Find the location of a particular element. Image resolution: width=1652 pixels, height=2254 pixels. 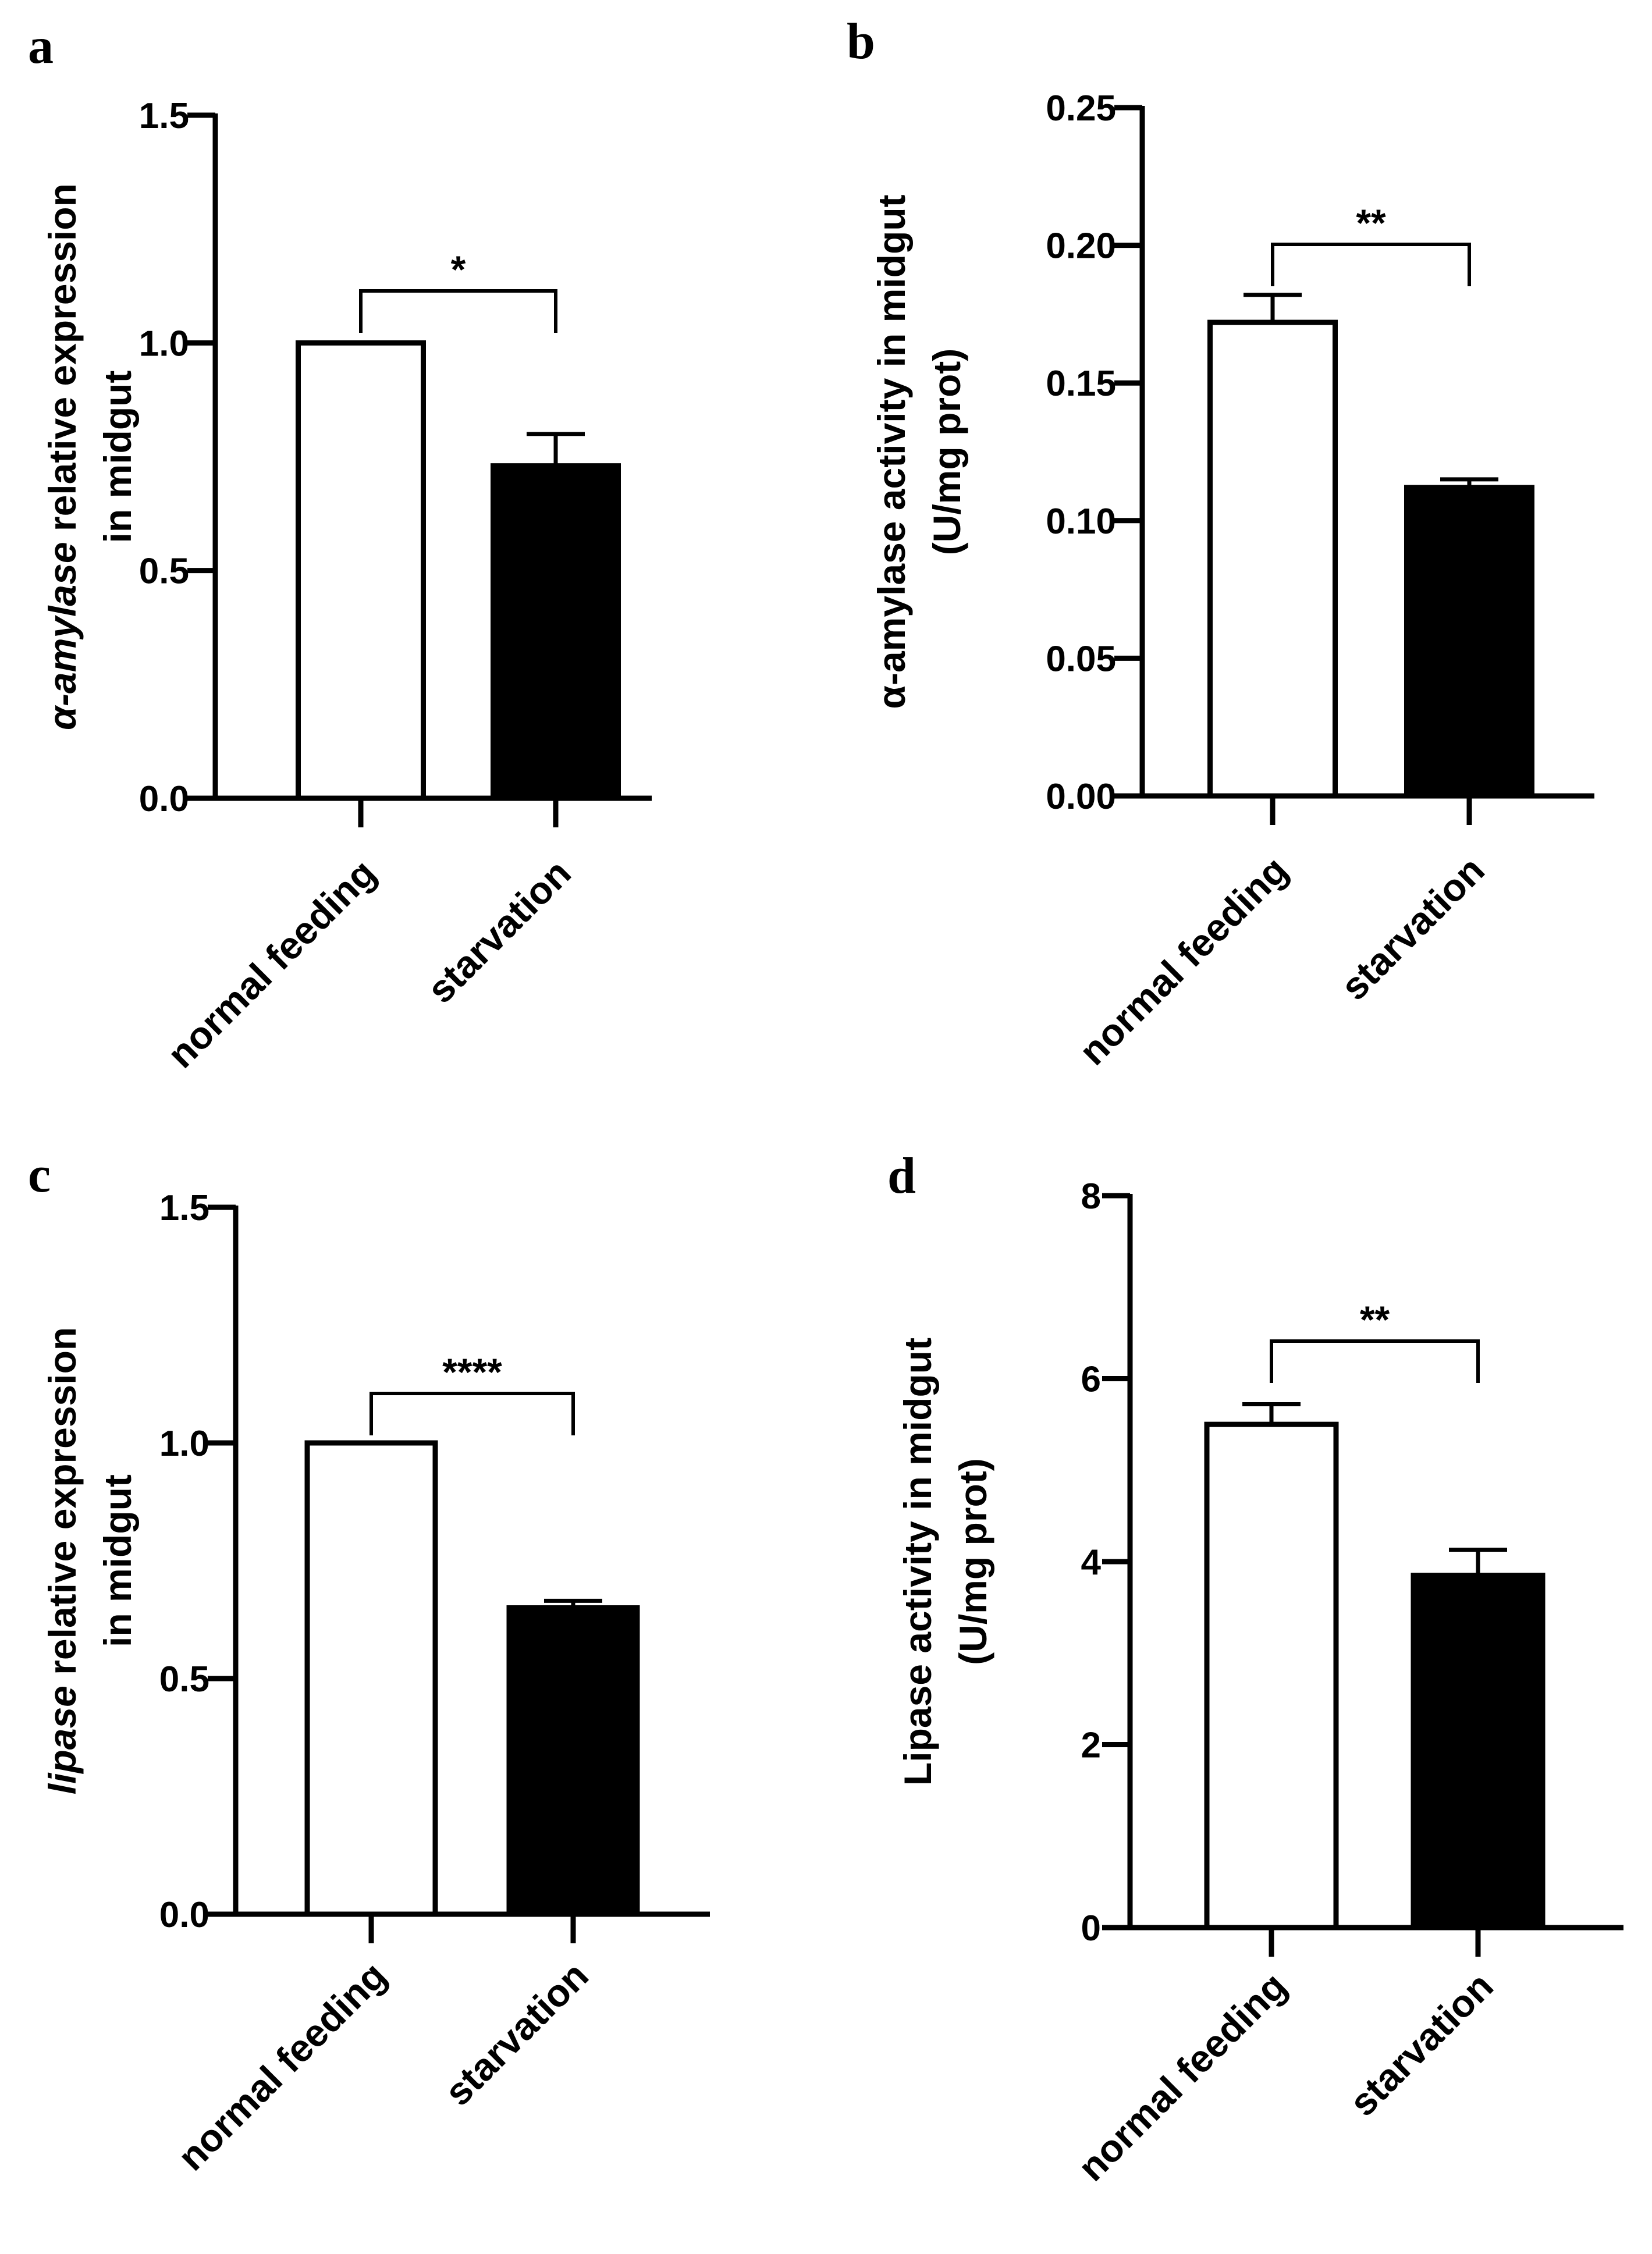

y-axis-title-line1: α-amylase relative expression is located at coordinates (62, 456).